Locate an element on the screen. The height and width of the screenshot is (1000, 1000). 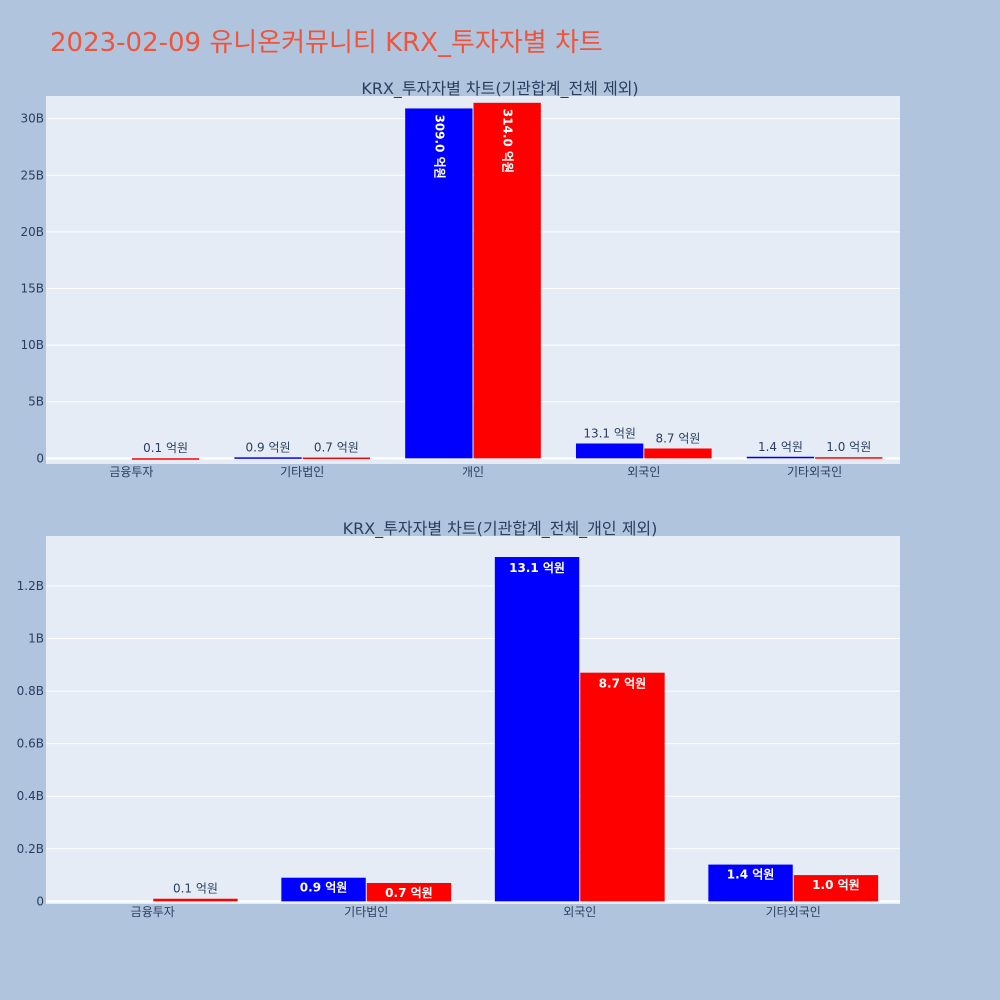
y-tick-label: 0.6B is located at coordinates (30, 744).